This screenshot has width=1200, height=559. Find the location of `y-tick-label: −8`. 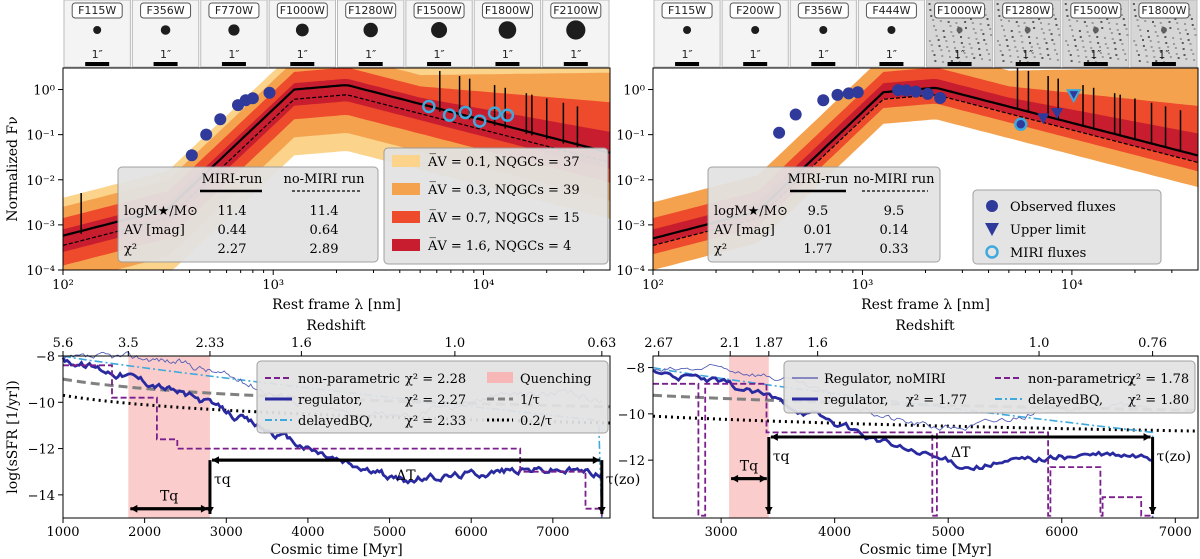

y-tick-label: −8 is located at coordinates (635, 369).